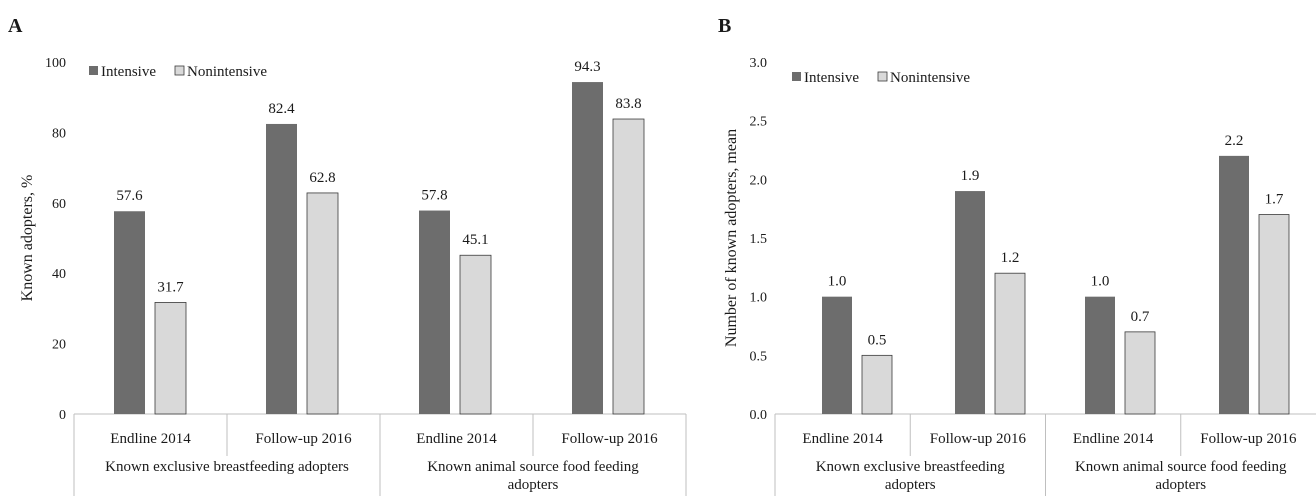 This screenshot has width=1316, height=501. I want to click on y-tick-label: 60, so click(59, 204).